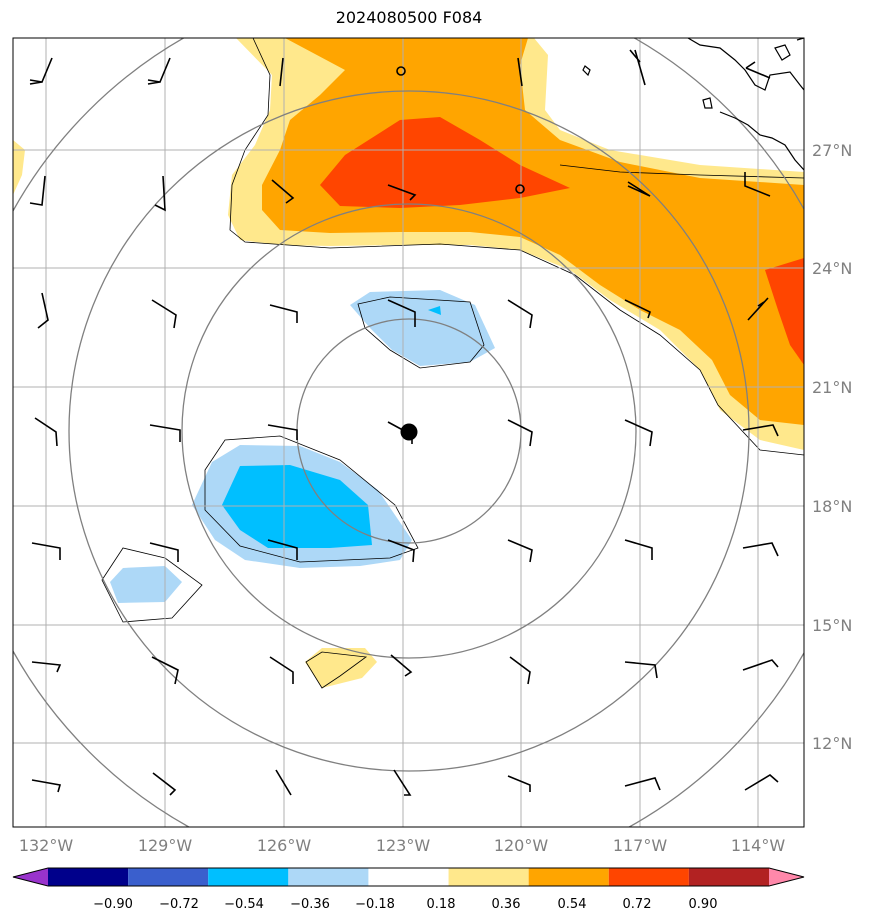 This screenshot has width=874, height=924. Describe the element at coordinates (341, 668) in the screenshot. I see `positive-anomaly-yellow-south` at that location.